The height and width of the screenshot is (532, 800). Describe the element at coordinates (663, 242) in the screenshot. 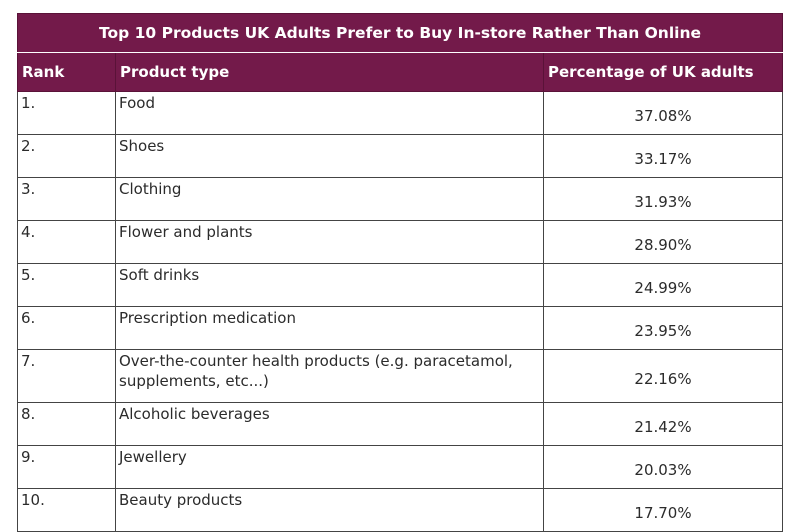

I see `percentage-cell: 28.90%` at that location.